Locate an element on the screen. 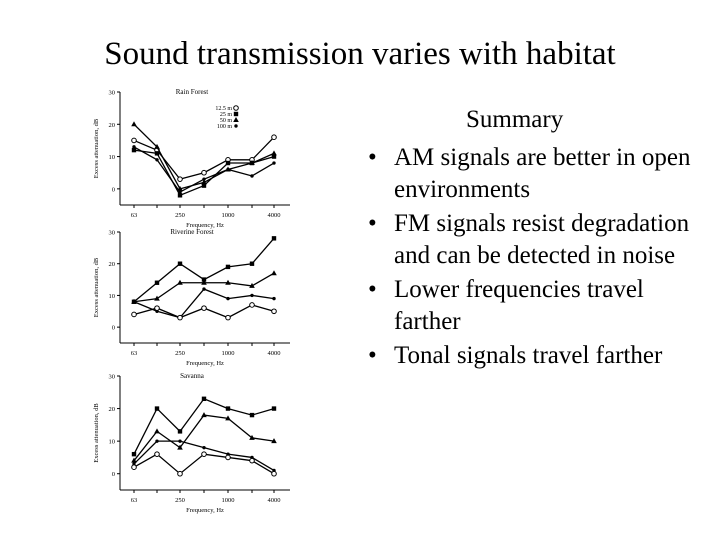  legend-label: 25 m is located at coordinates (226, 115).